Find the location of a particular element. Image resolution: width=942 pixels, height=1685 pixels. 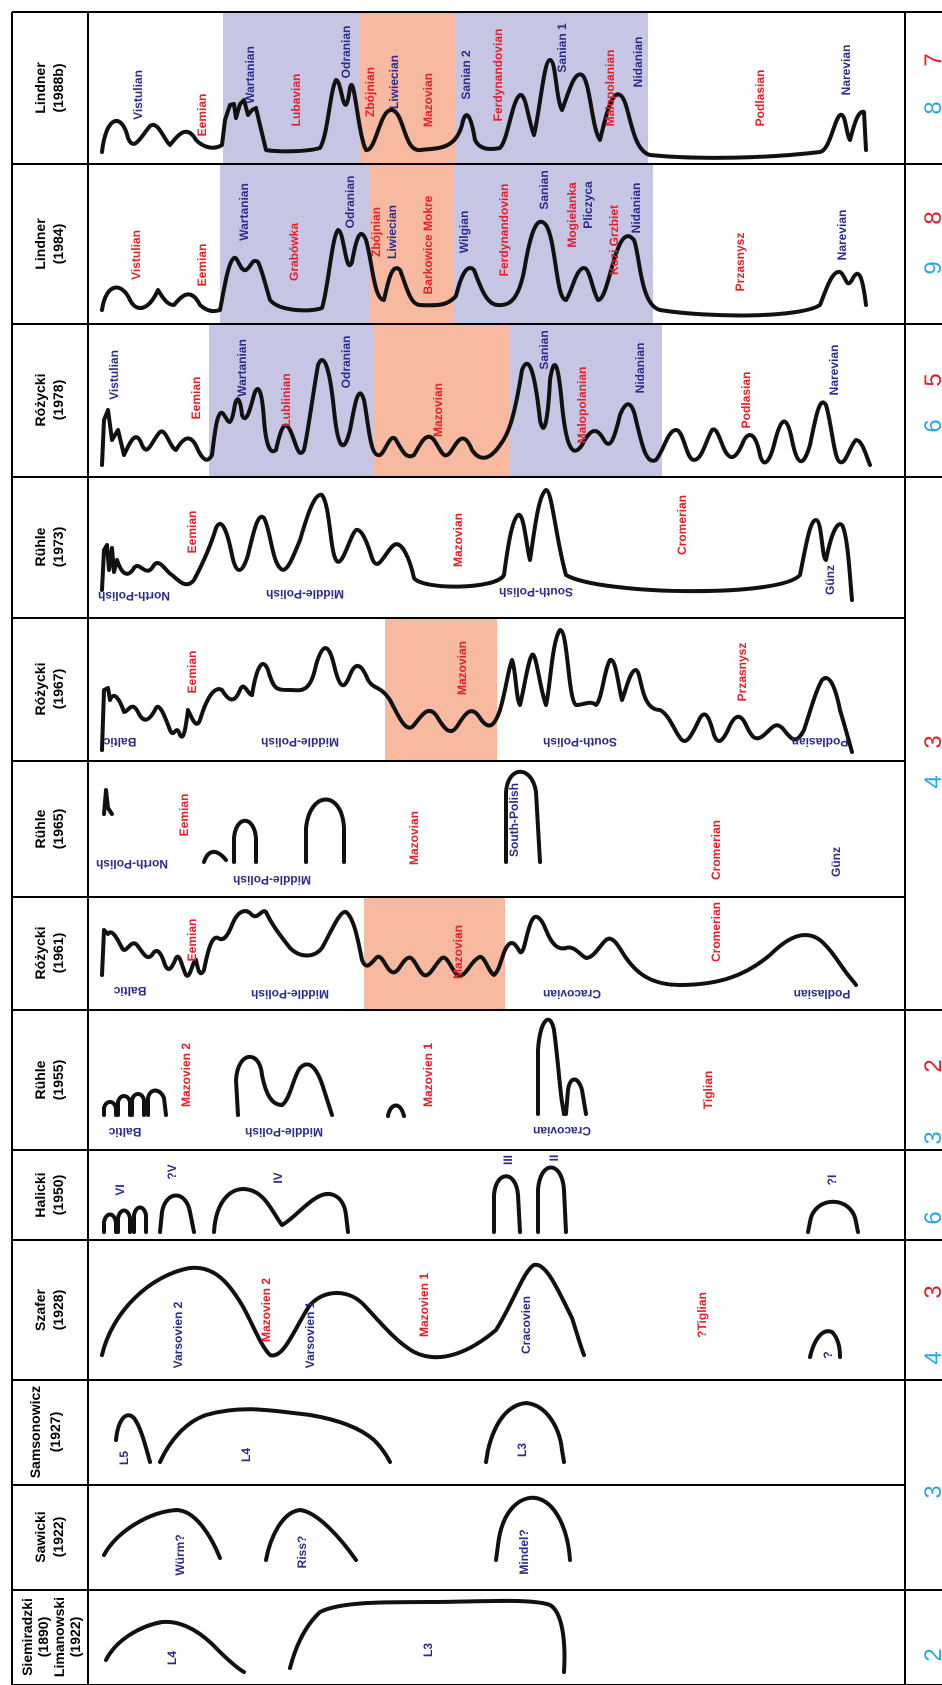

stage-label: Kozi Grzbiet is located at coordinates (614, 240).